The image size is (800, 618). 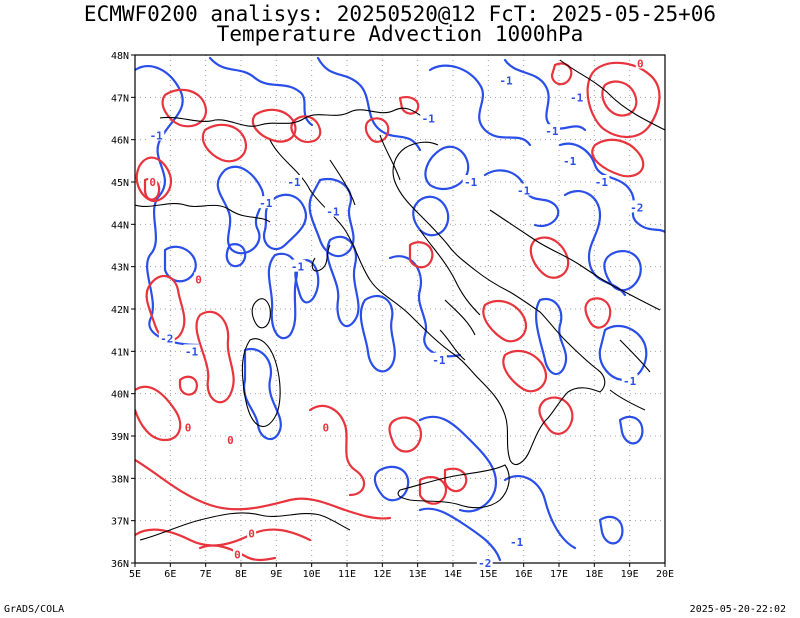 What do you see at coordinates (630, 574) in the screenshot?
I see `lon-tick-label: 19E` at bounding box center [630, 574].